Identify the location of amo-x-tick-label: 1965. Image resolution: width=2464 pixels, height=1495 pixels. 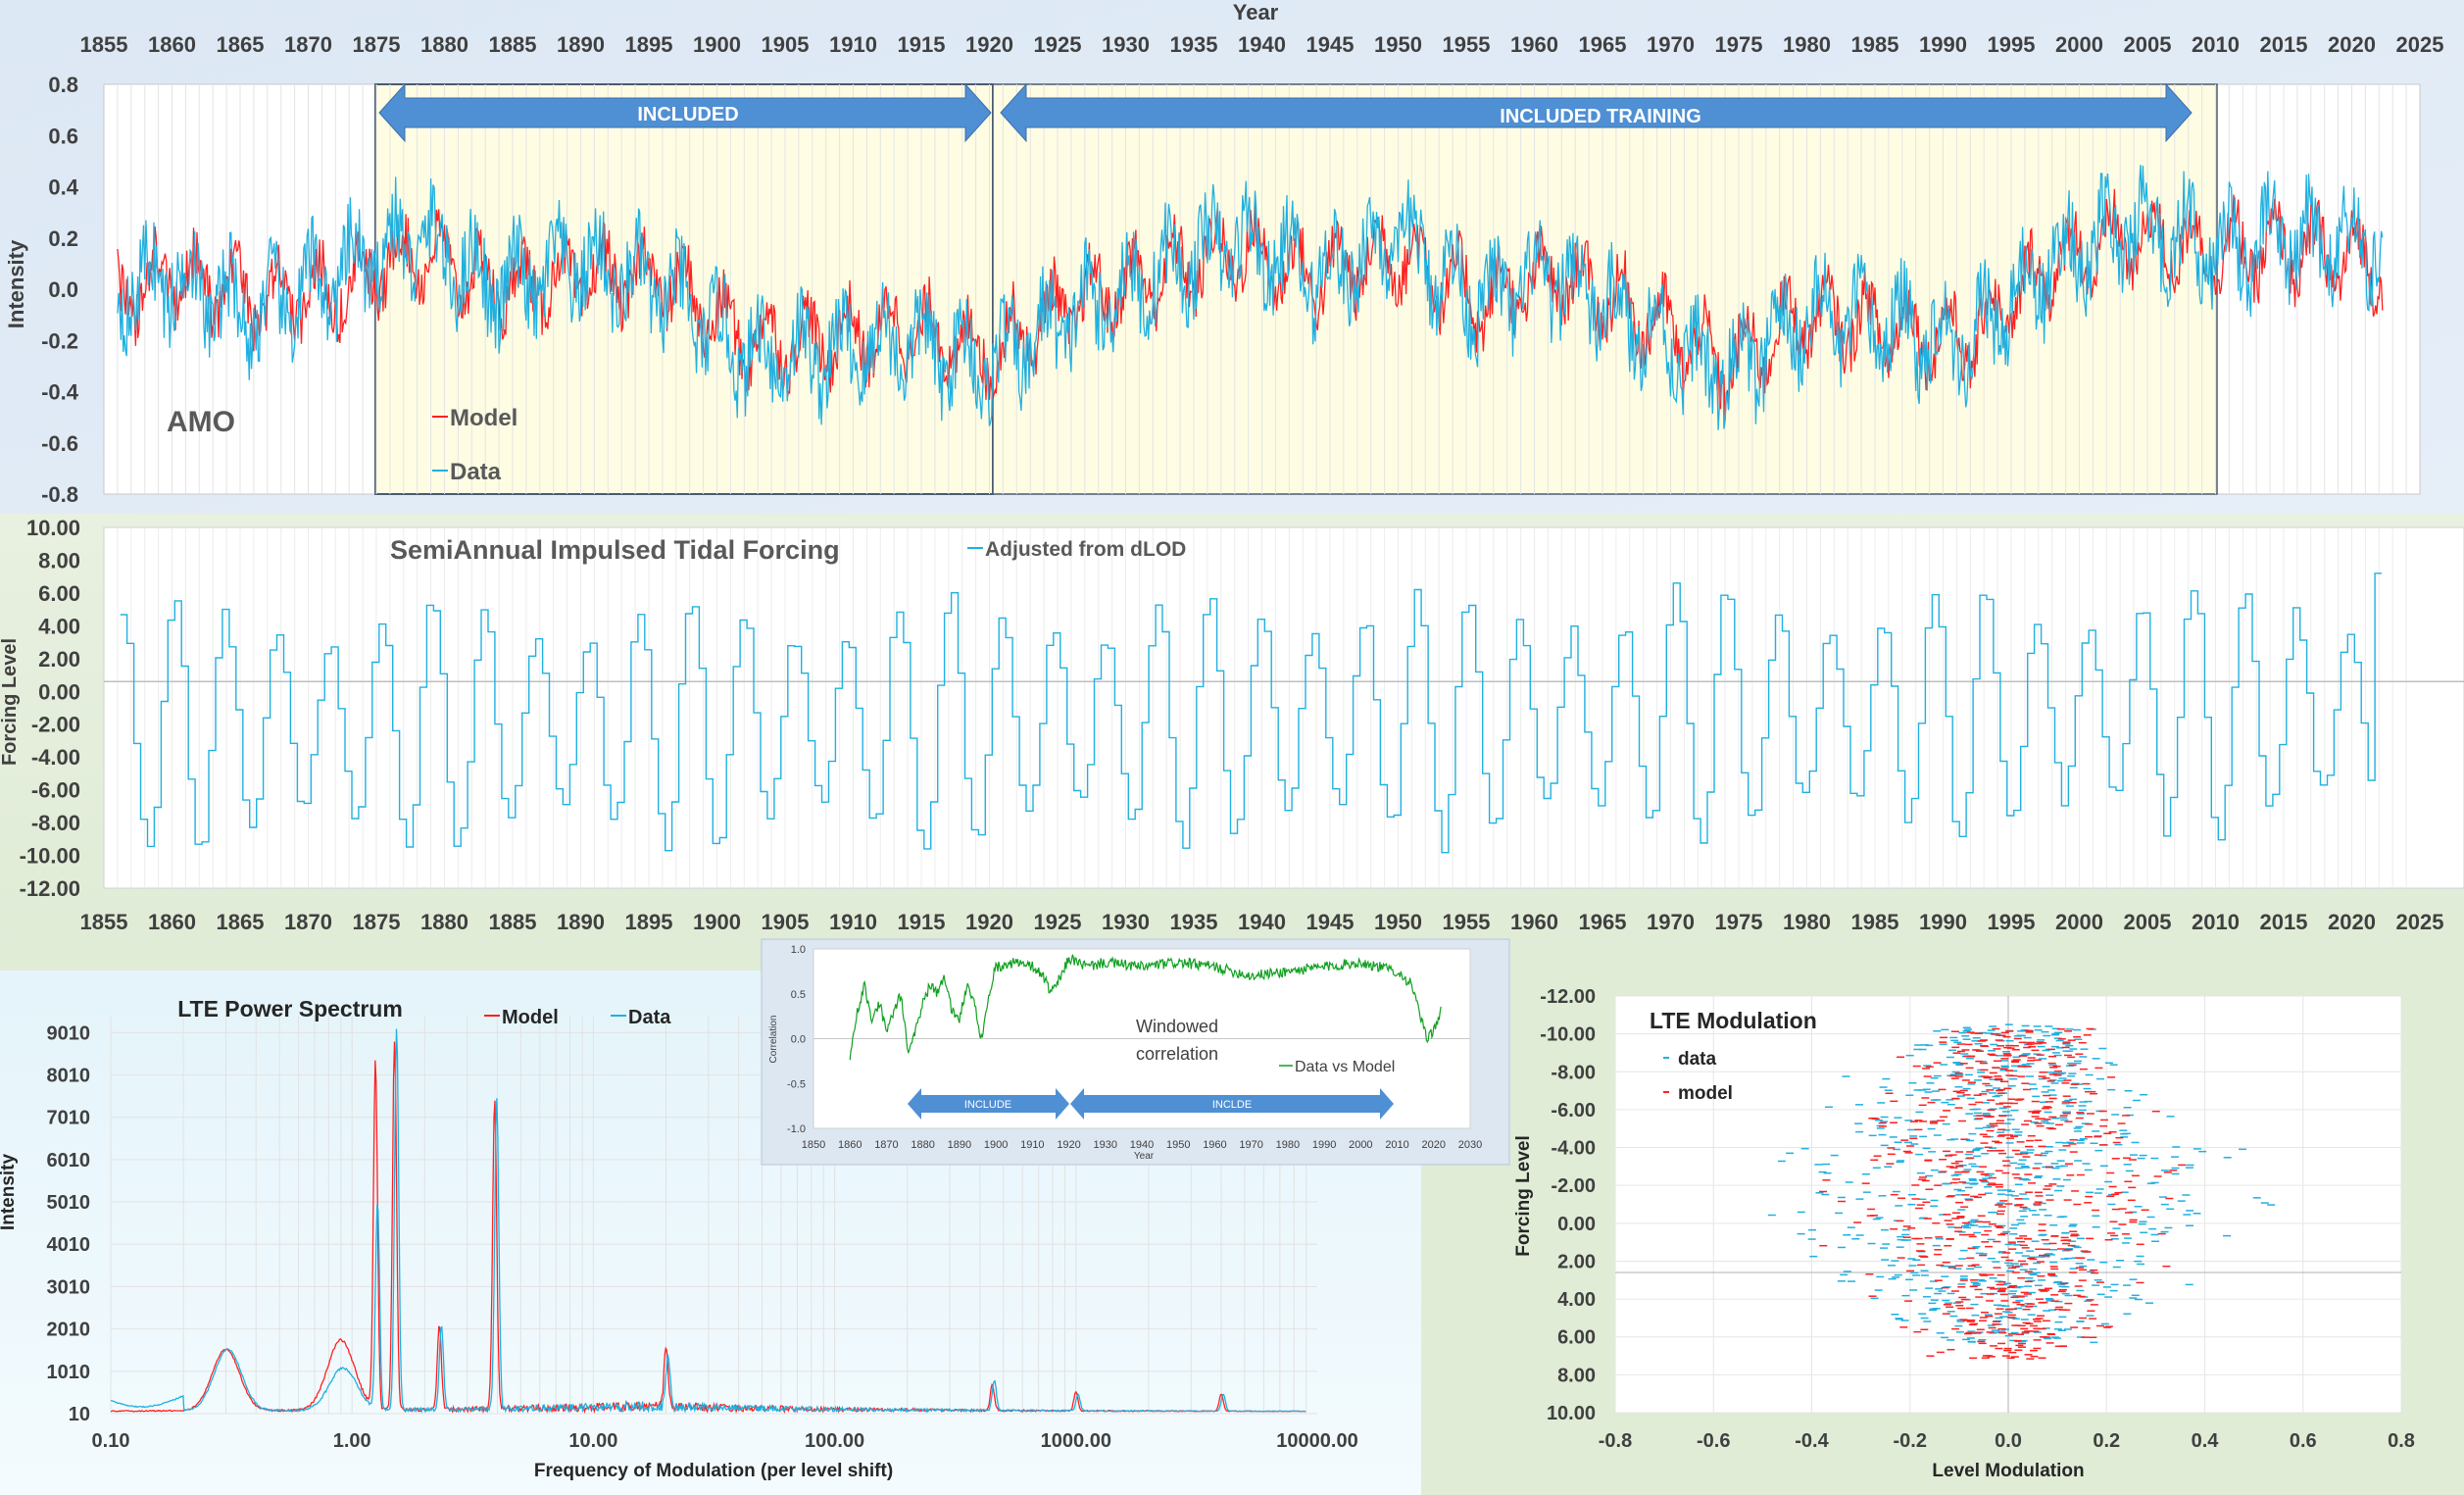
(1603, 44).